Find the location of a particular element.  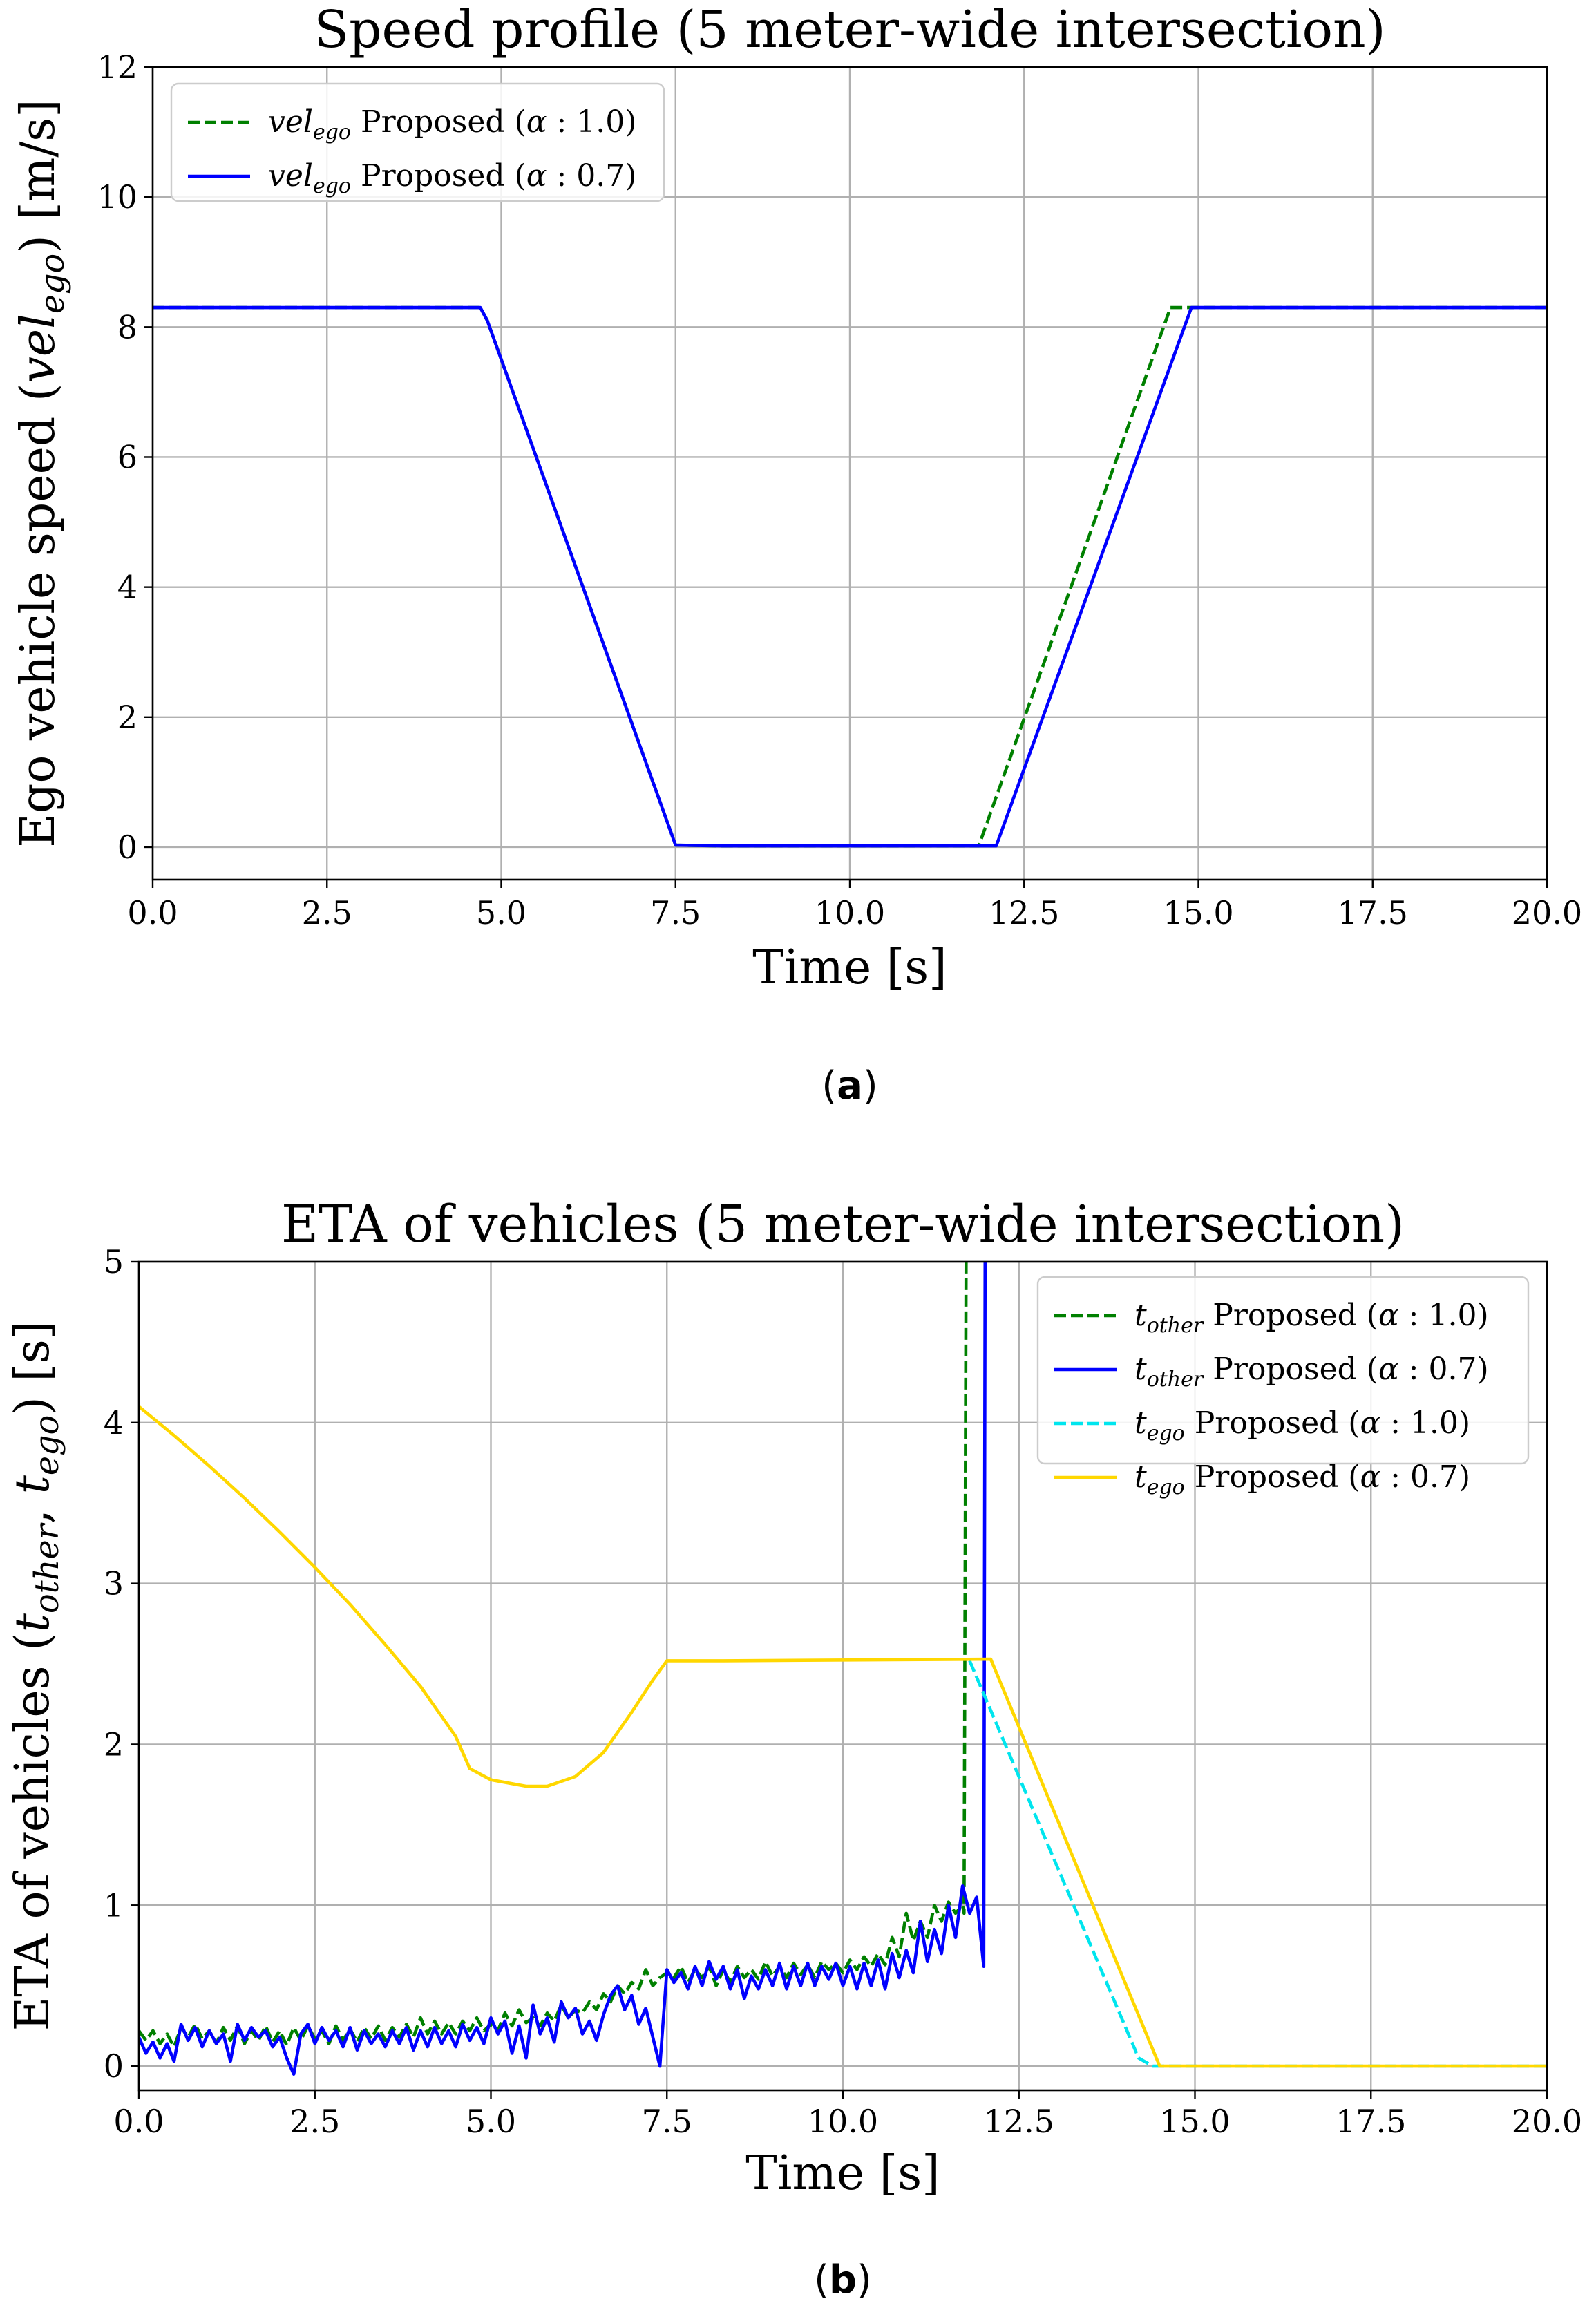

x-tick-label: 17.5 is located at coordinates (1371, 2121).